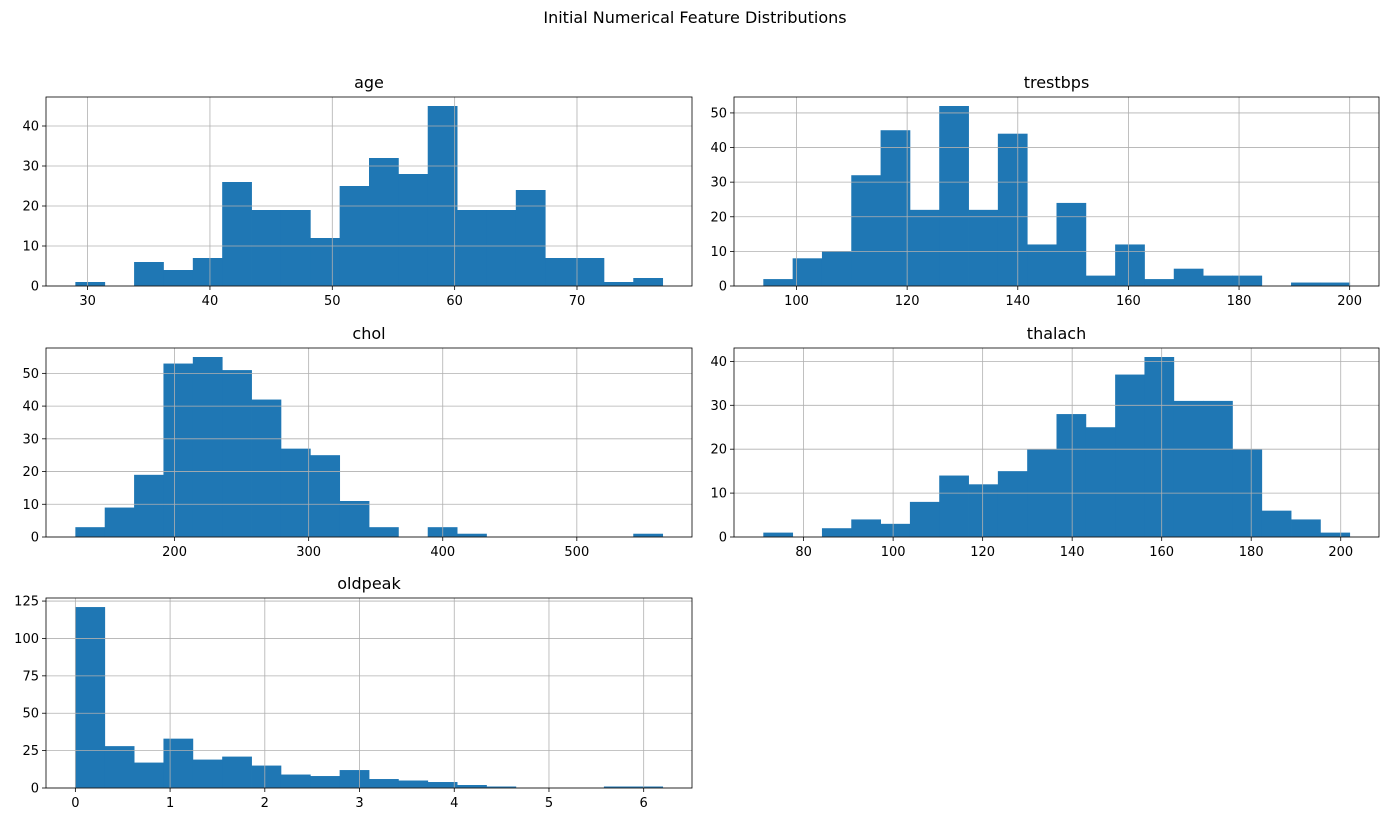 The width and height of the screenshot is (1389, 821). What do you see at coordinates (174, 552) in the screenshot?
I see `chol-x-tick-label: 200` at bounding box center [174, 552].